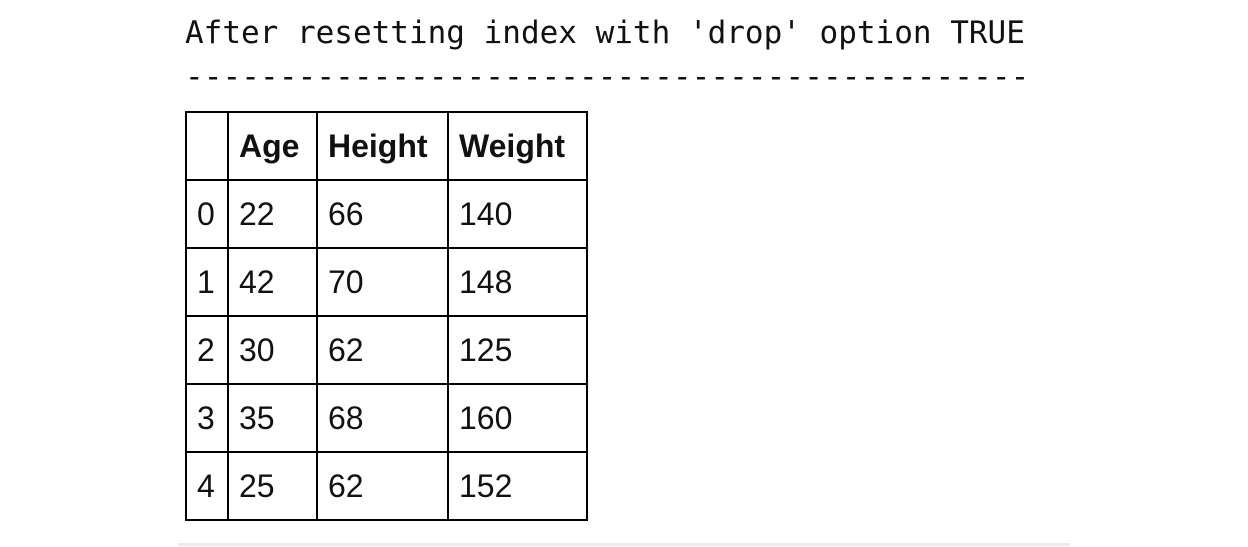  I want to click on header-row: Age Height Weight, so click(386, 146).